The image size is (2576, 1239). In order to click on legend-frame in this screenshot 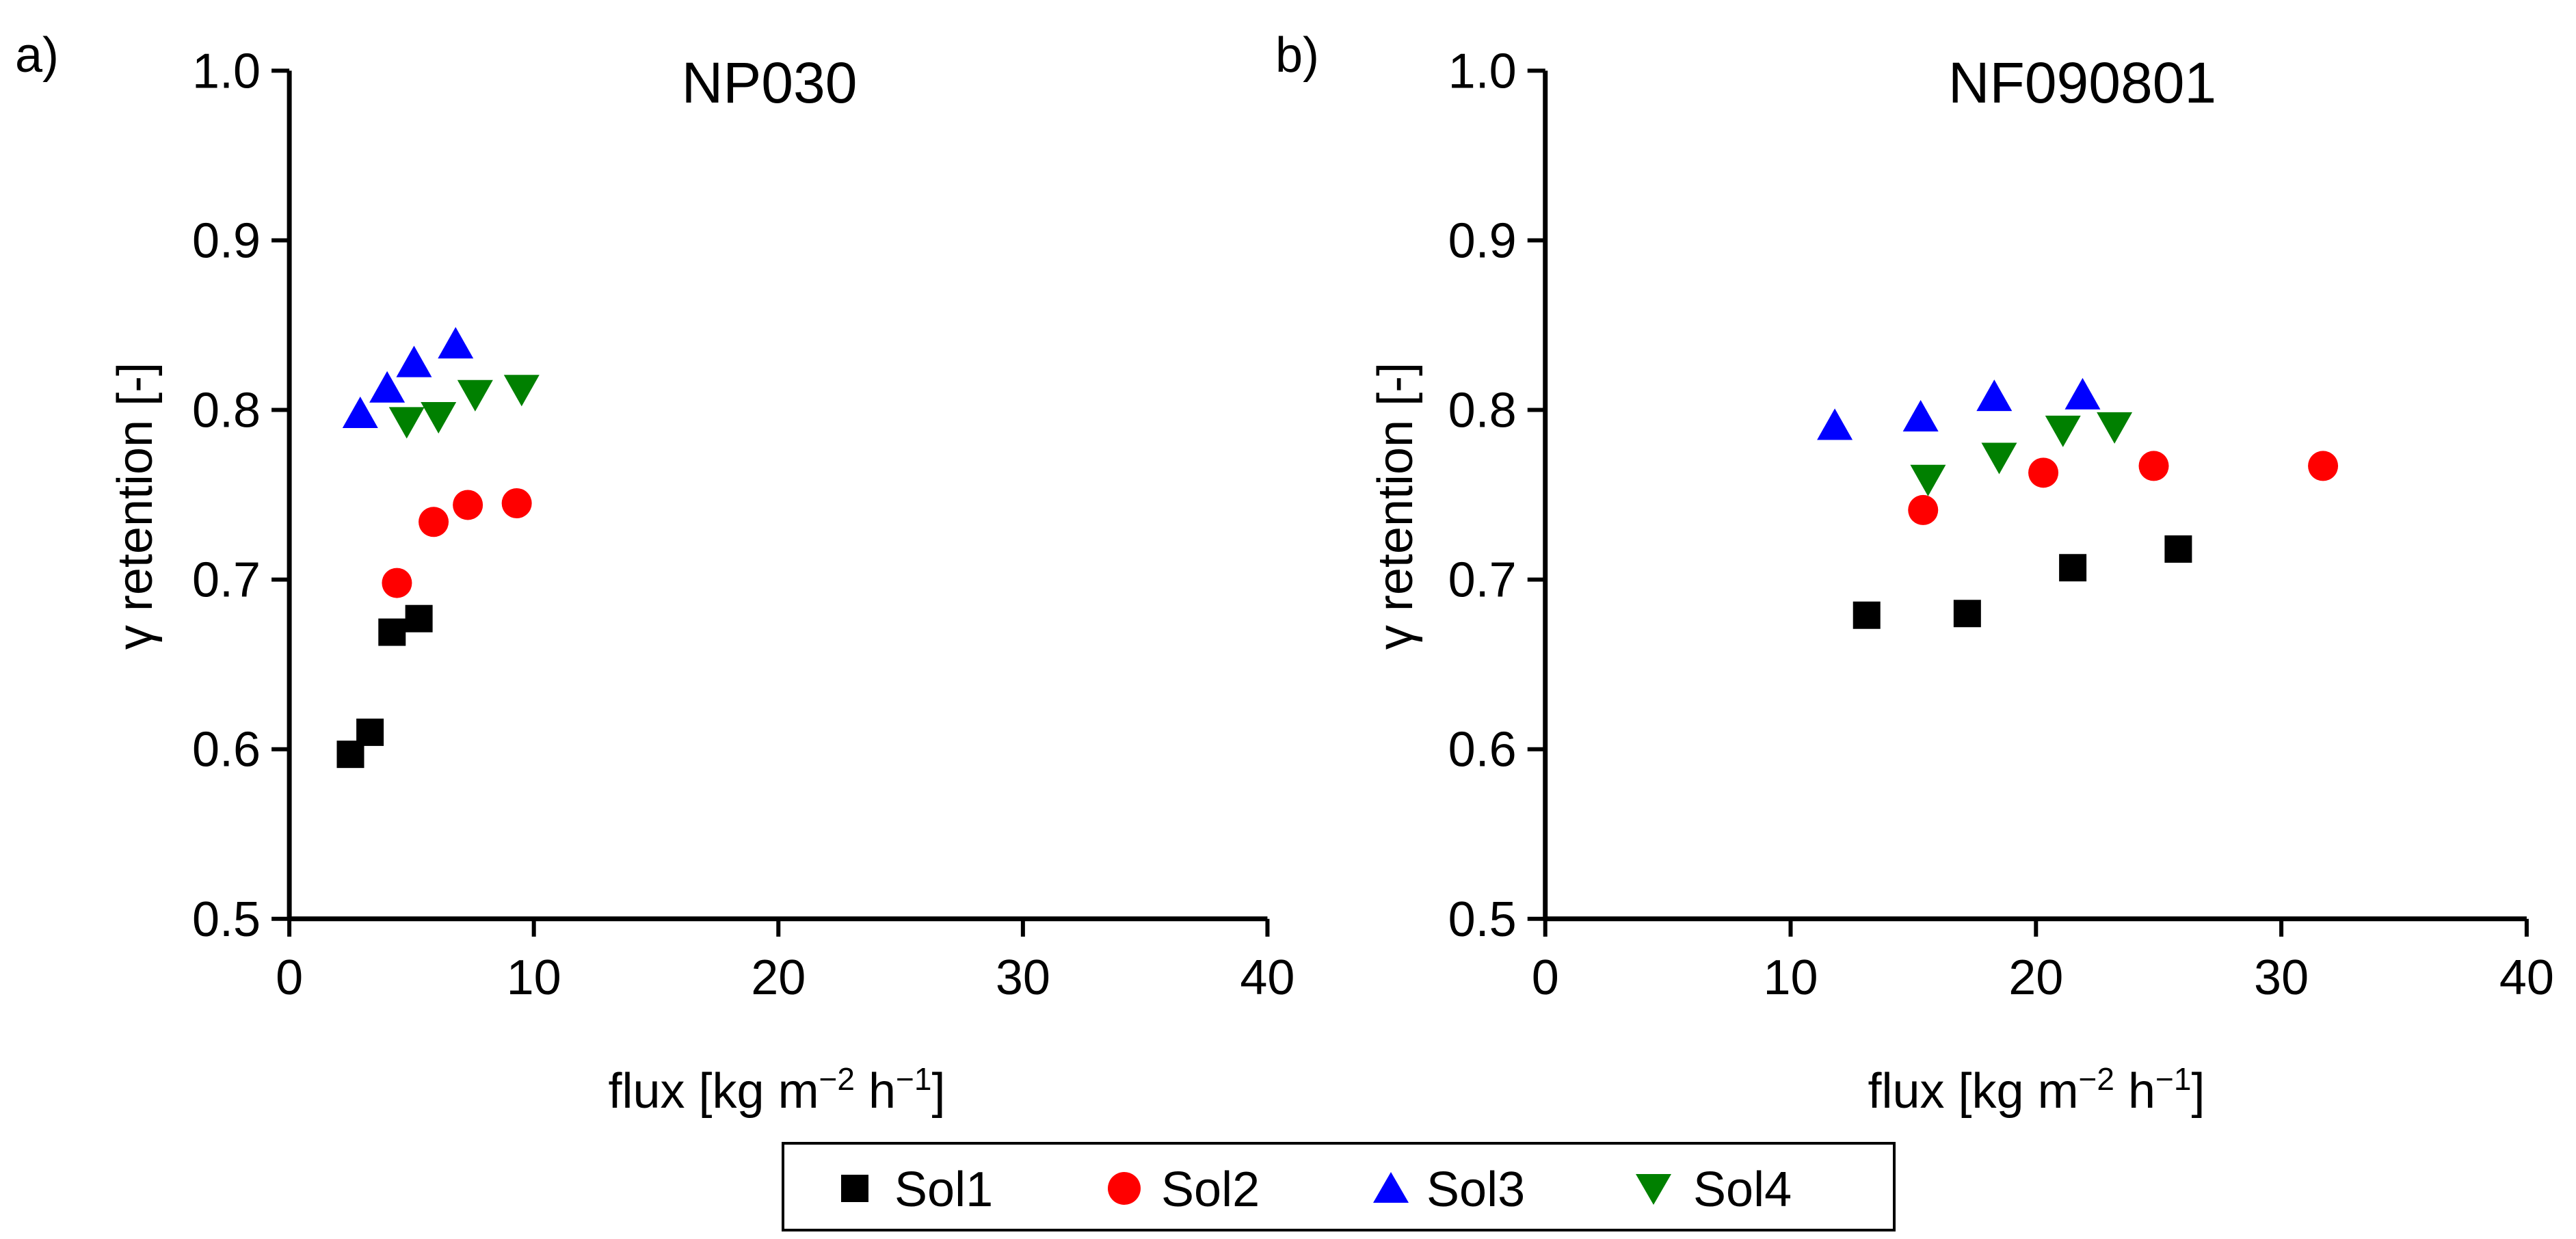, I will do `click(1339, 1186)`.